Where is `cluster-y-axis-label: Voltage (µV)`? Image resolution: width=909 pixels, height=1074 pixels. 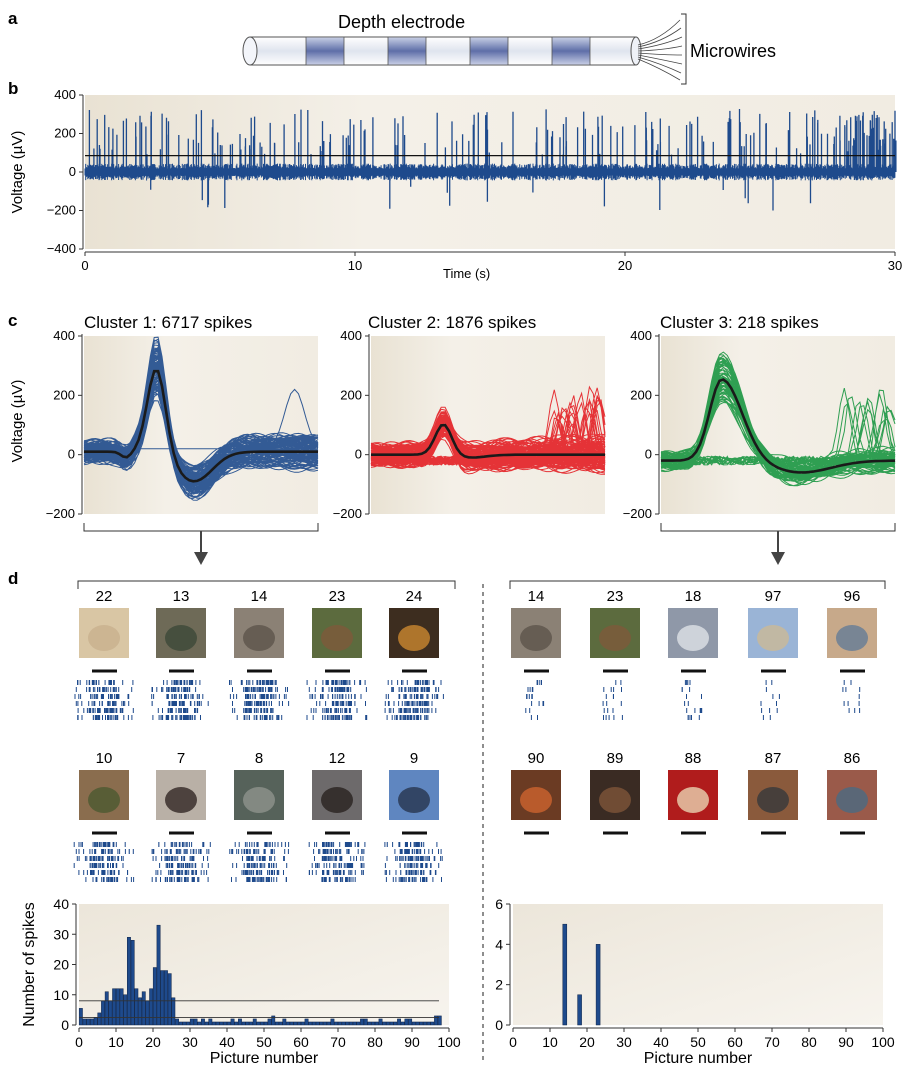
cluster-y-axis-label: Voltage (µV) is located at coordinates (17, 421).